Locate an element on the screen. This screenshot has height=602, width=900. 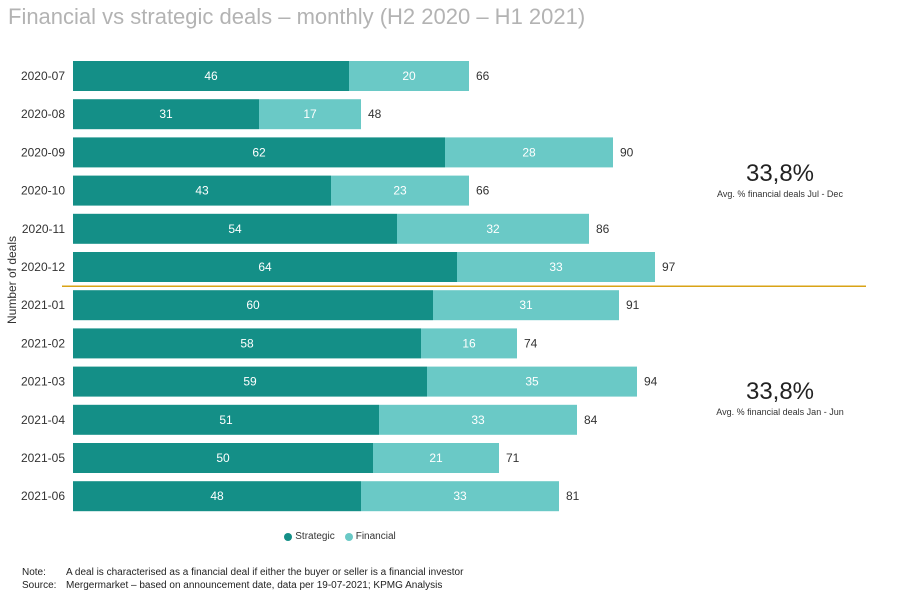
avg-caption-h1: Avg. % financial deals Jan - Jun is located at coordinates (780, 412).